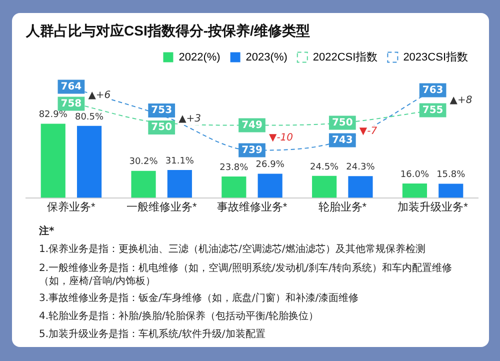 Image resolution: width=500 pixels, height=361 pixels. What do you see at coordinates (161, 128) in the screenshot?
I see `data-label: 750` at bounding box center [161, 128].